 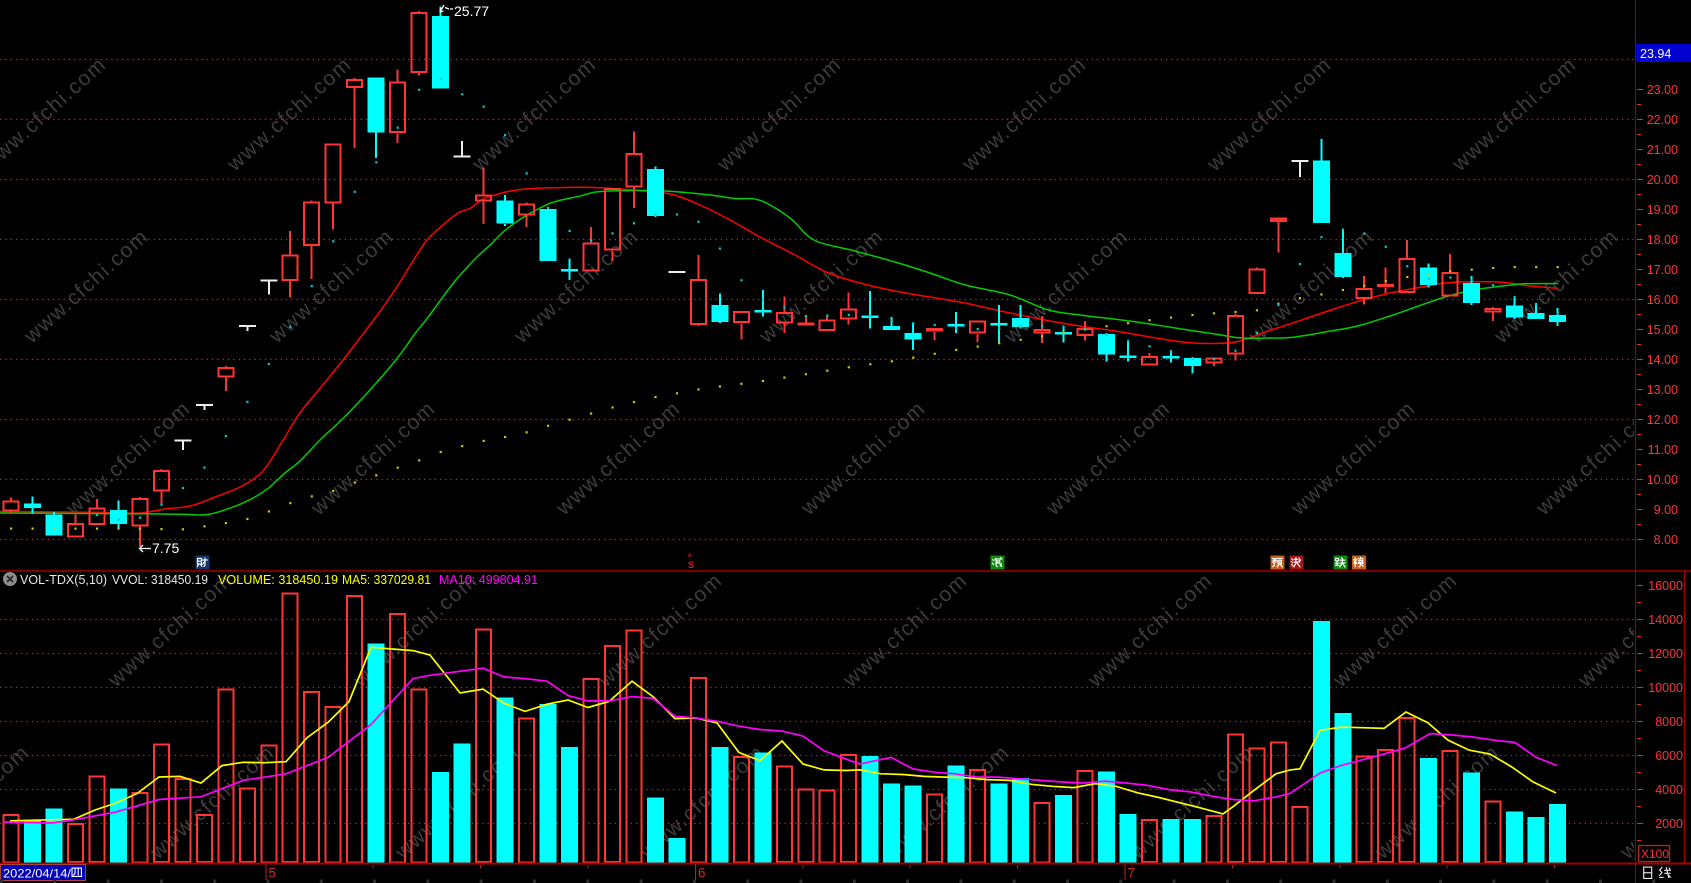 I want to click on svg-text: X100, so click(x=1655, y=854).